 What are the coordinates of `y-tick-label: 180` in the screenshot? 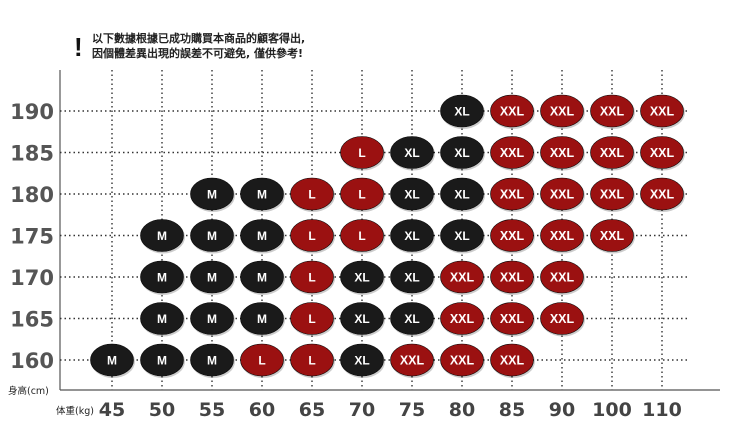 It's located at (32, 195).